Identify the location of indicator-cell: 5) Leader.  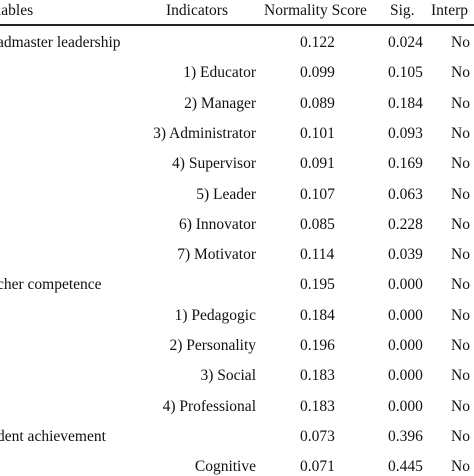
(226, 194).